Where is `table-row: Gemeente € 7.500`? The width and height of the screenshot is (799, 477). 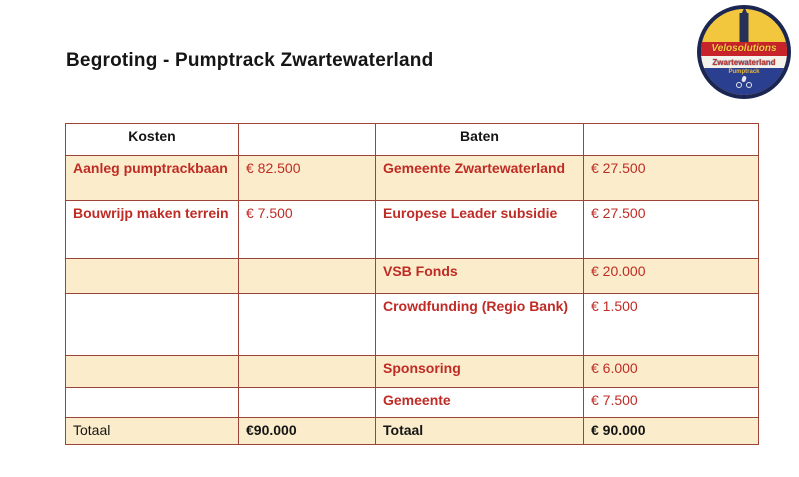
table-row: Gemeente € 7.500 is located at coordinates (412, 402).